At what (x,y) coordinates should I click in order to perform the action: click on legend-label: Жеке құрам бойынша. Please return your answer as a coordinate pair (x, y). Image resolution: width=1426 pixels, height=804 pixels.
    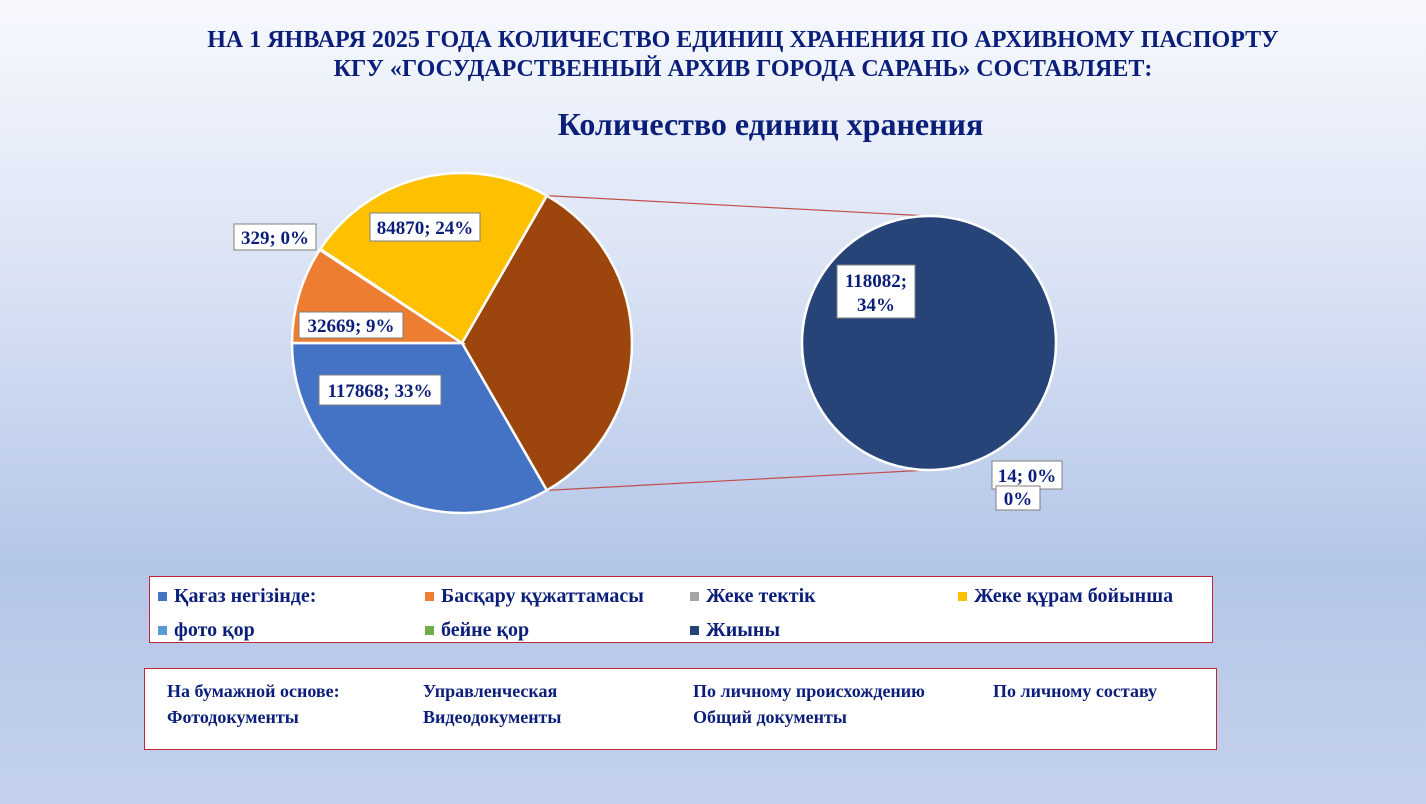
    Looking at the image, I should click on (1074, 596).